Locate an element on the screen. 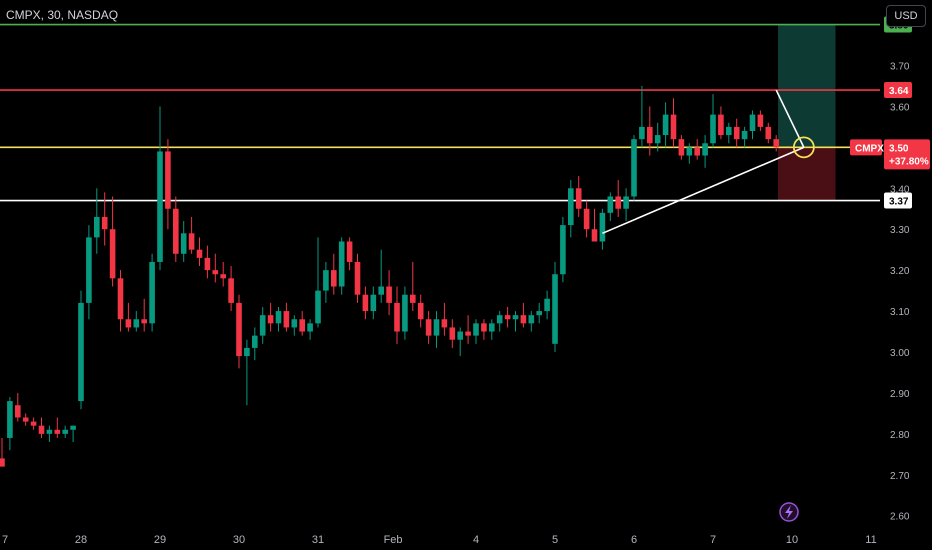 The image size is (932, 550). x-tick-label: 29 is located at coordinates (160, 540).